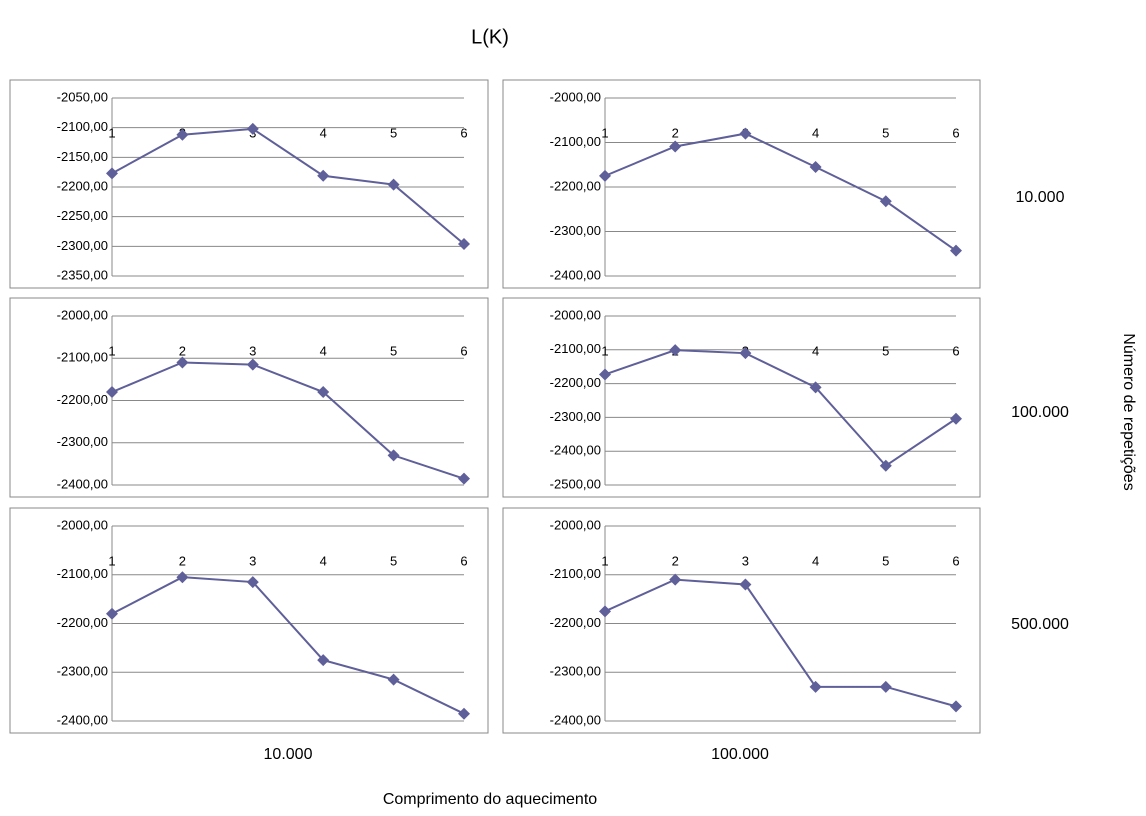  I want to click on y-axis-label: Número de repetições, so click(1128, 411).